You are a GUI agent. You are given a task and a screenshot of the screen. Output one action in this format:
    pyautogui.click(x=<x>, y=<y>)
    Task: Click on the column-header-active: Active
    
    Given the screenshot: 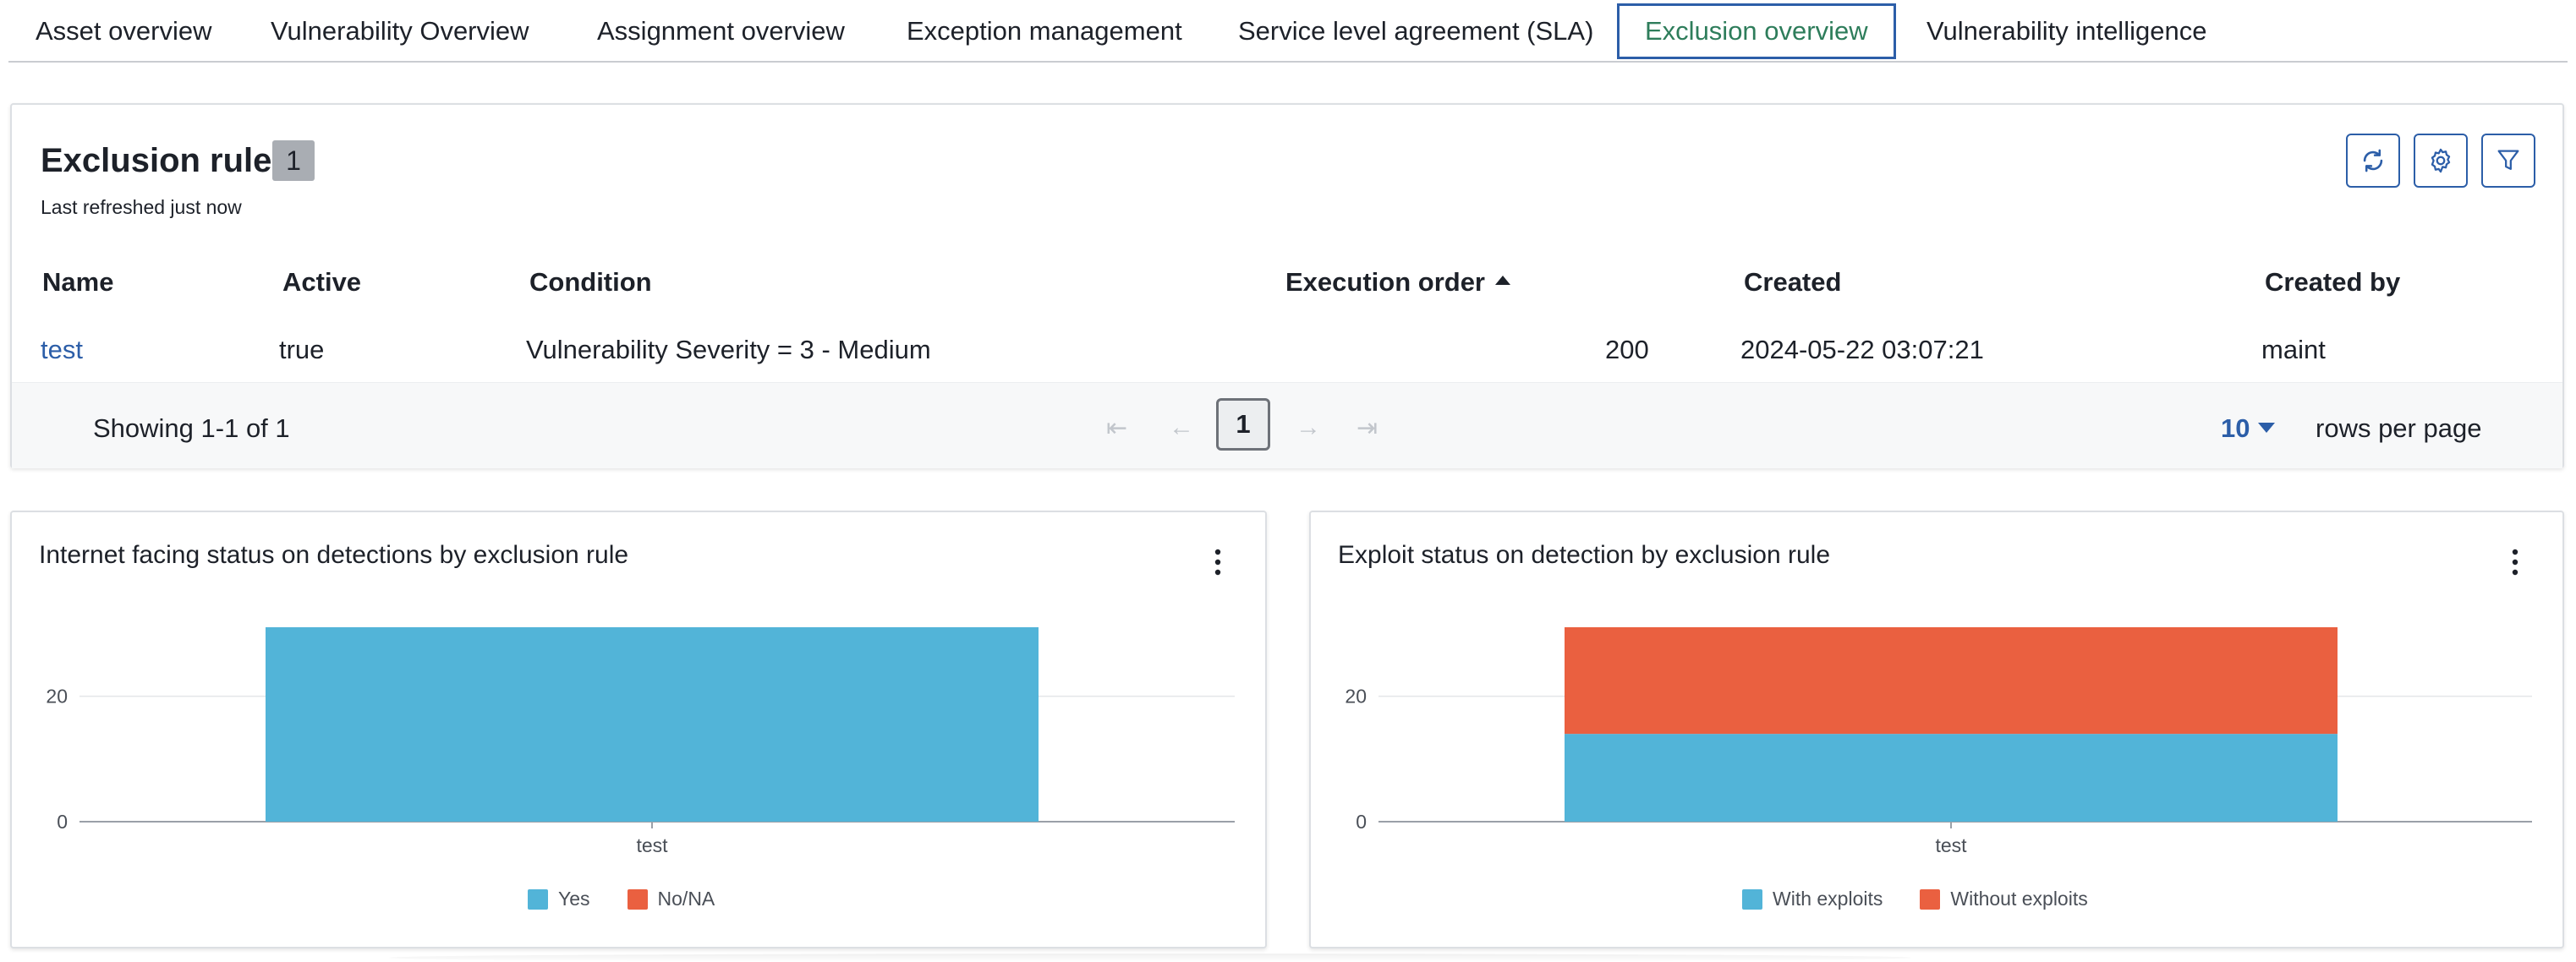 What is the action you would take?
    pyautogui.click(x=322, y=282)
    